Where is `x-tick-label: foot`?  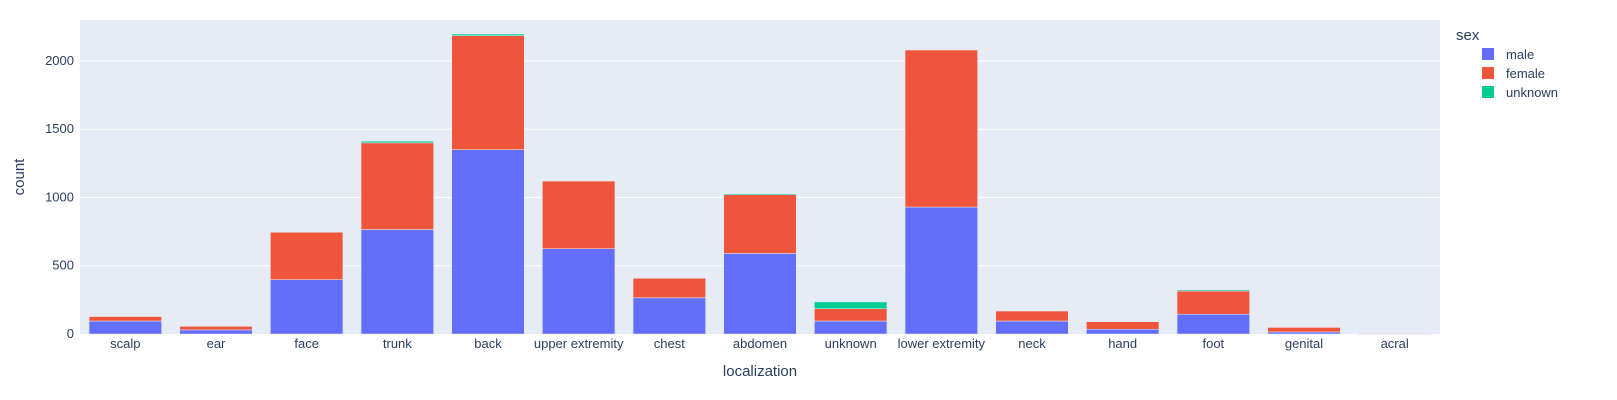 x-tick-label: foot is located at coordinates (1213, 343).